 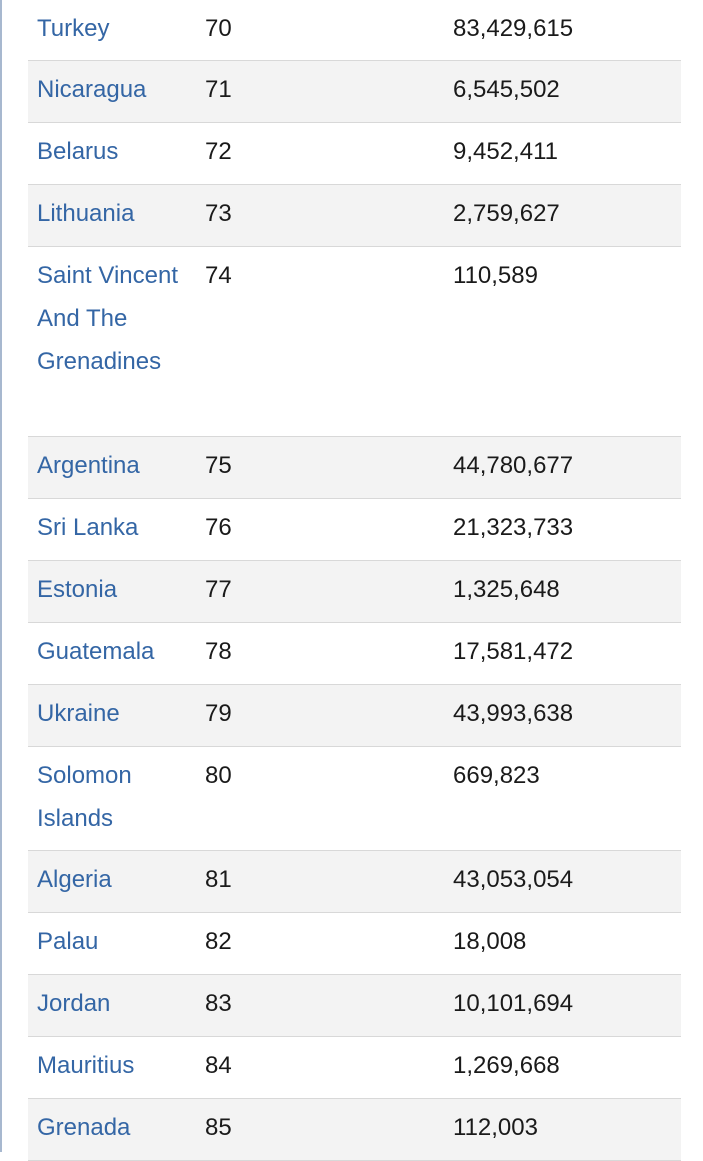 I want to click on table-row: Belarus 72 9,452,411, so click(x=354, y=154).